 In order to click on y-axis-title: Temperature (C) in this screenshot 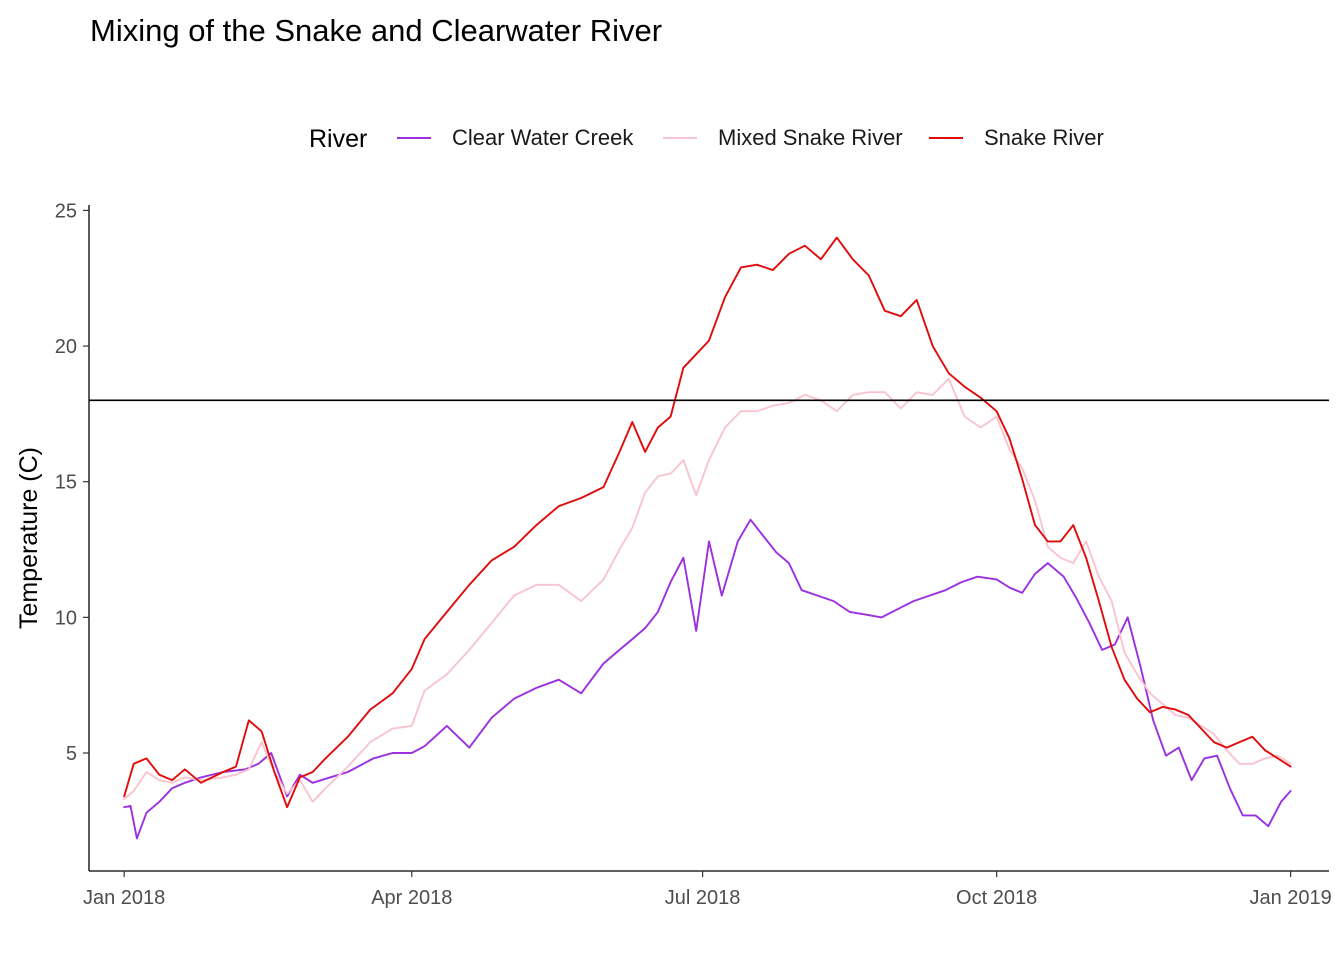, I will do `click(29, 538)`.